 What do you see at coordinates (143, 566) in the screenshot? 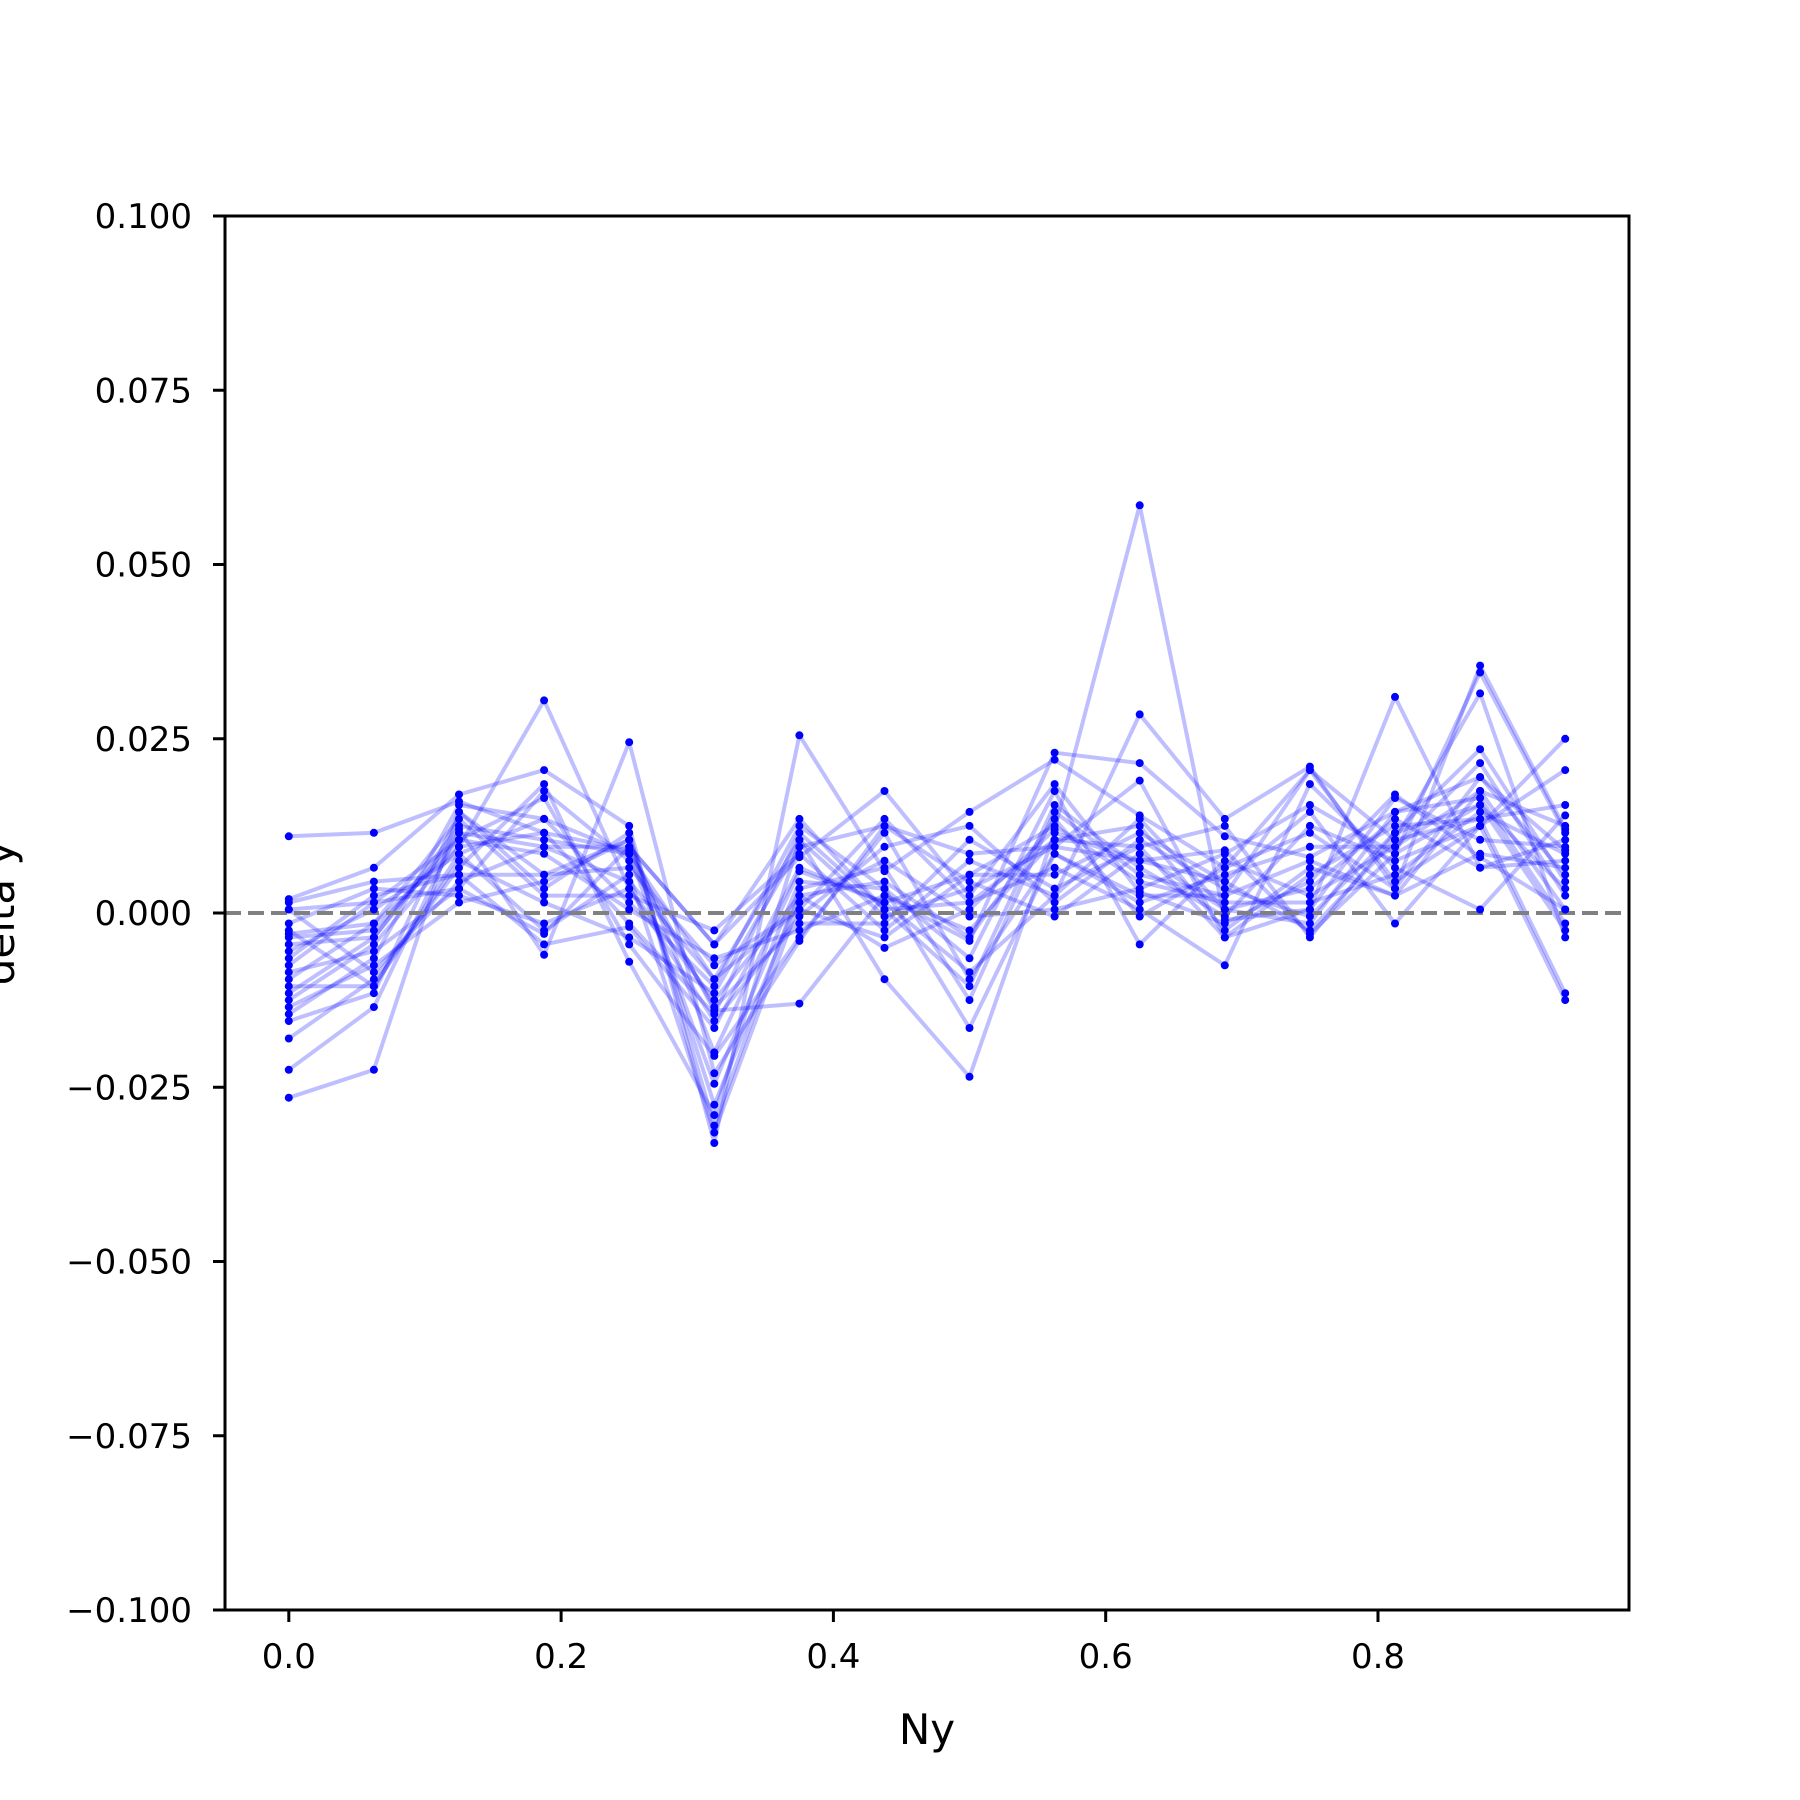
I see `y-tick-label: 0.050` at bounding box center [143, 566].